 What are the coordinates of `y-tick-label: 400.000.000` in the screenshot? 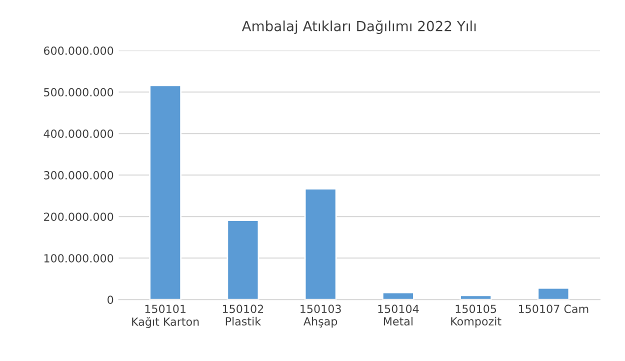 It's located at (79, 134).